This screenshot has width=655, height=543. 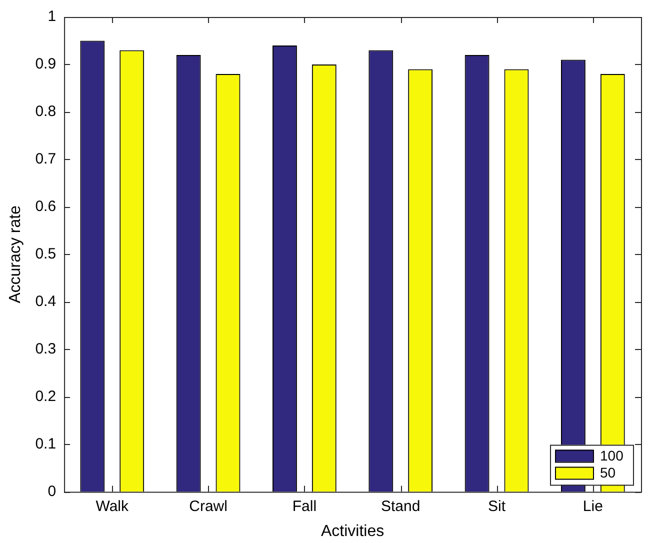 What do you see at coordinates (15, 254) in the screenshot?
I see `y-axis-title: Accuracy rate` at bounding box center [15, 254].